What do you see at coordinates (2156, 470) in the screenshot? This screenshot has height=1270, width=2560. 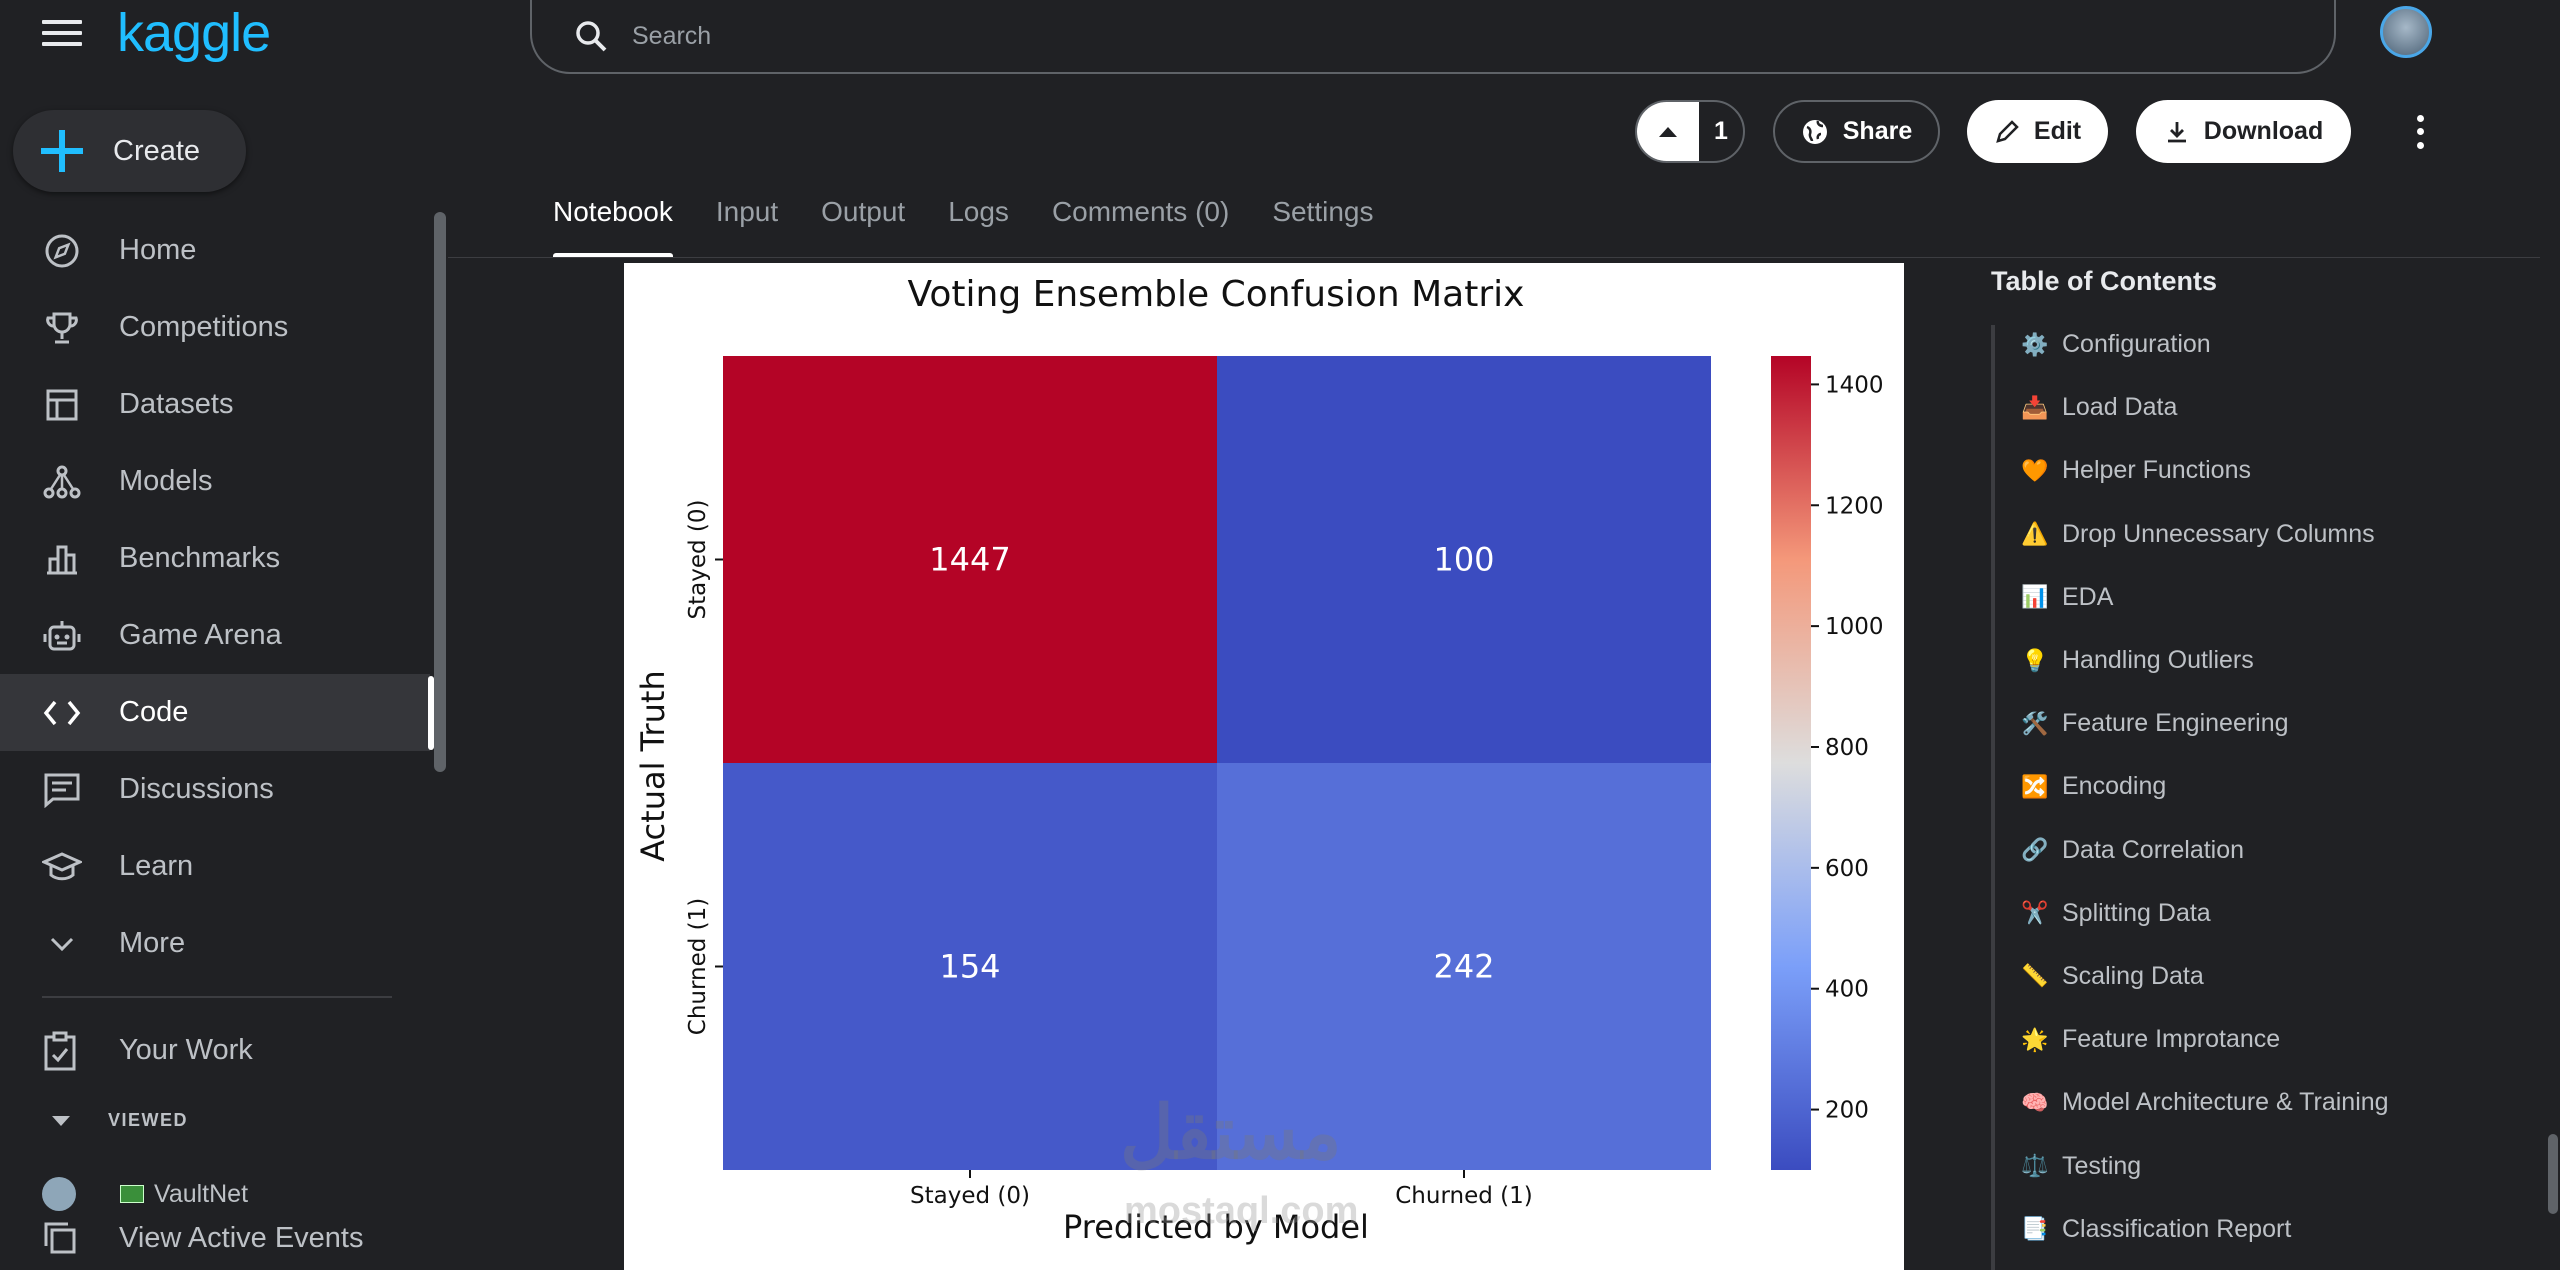 I see `toc-item-label: Helper Functions` at bounding box center [2156, 470].